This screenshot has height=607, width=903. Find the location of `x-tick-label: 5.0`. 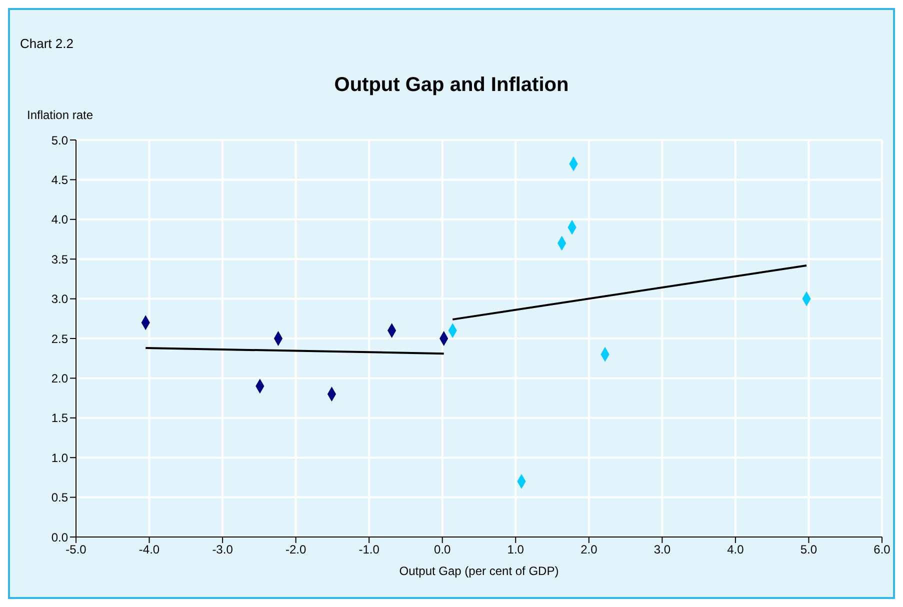

x-tick-label: 5.0 is located at coordinates (809, 549).